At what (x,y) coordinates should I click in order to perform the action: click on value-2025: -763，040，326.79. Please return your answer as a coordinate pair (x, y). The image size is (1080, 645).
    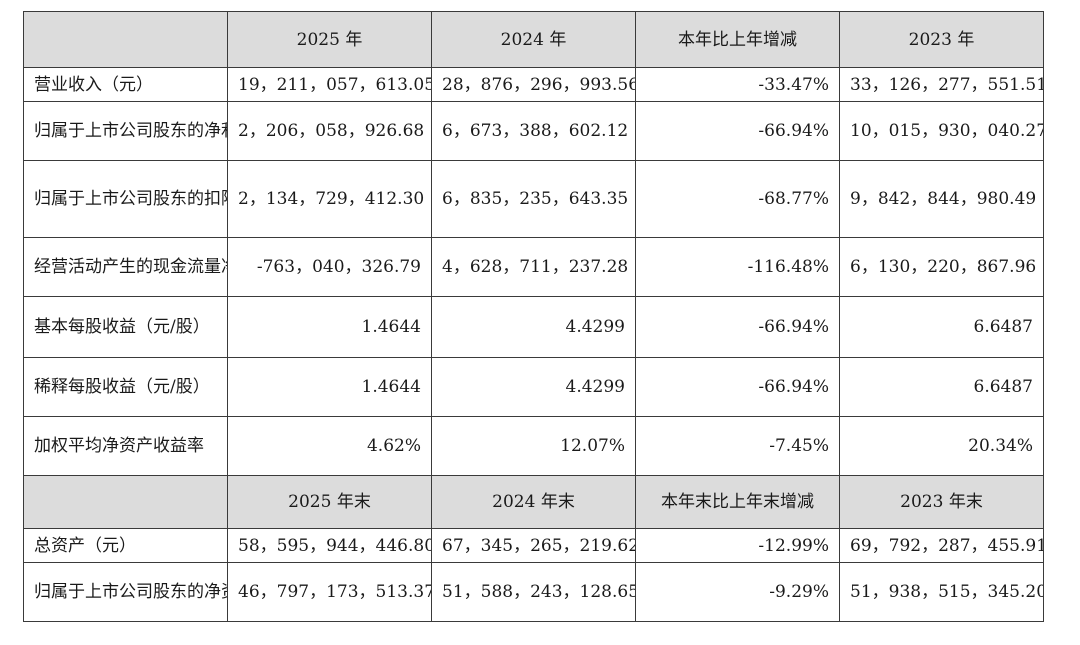
    Looking at the image, I should click on (329, 267).